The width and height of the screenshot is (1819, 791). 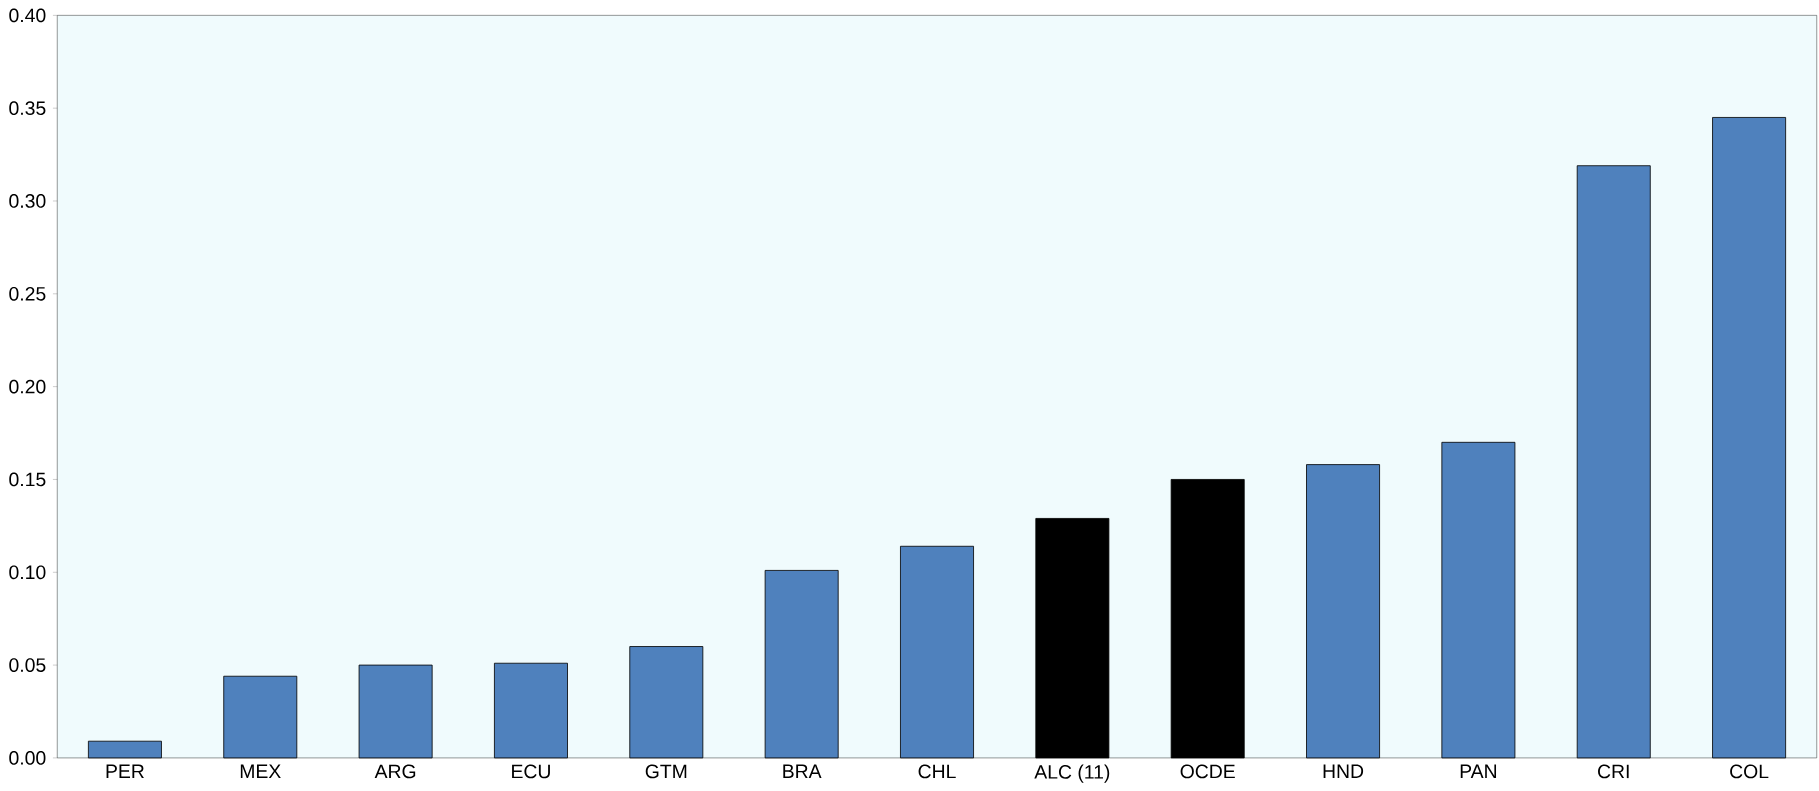 I want to click on x-tick-label: OCDE, so click(x=1207, y=771).